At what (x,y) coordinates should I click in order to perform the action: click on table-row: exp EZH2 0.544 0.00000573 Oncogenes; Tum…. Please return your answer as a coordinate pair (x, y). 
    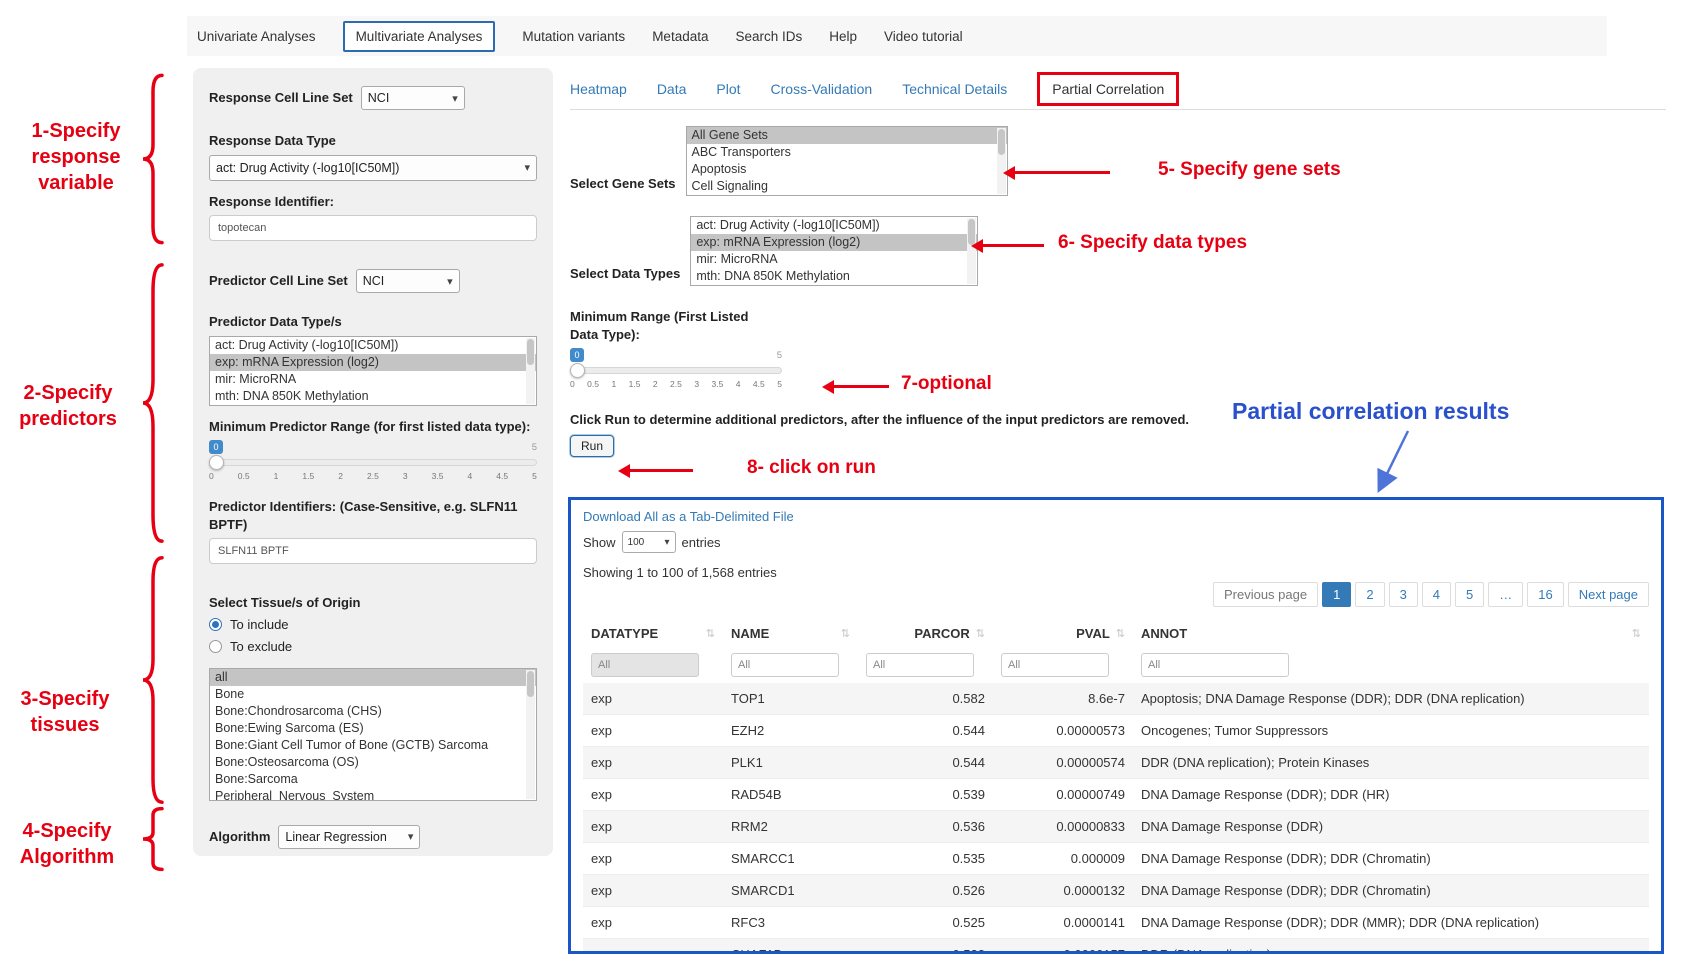
    Looking at the image, I should click on (1116, 730).